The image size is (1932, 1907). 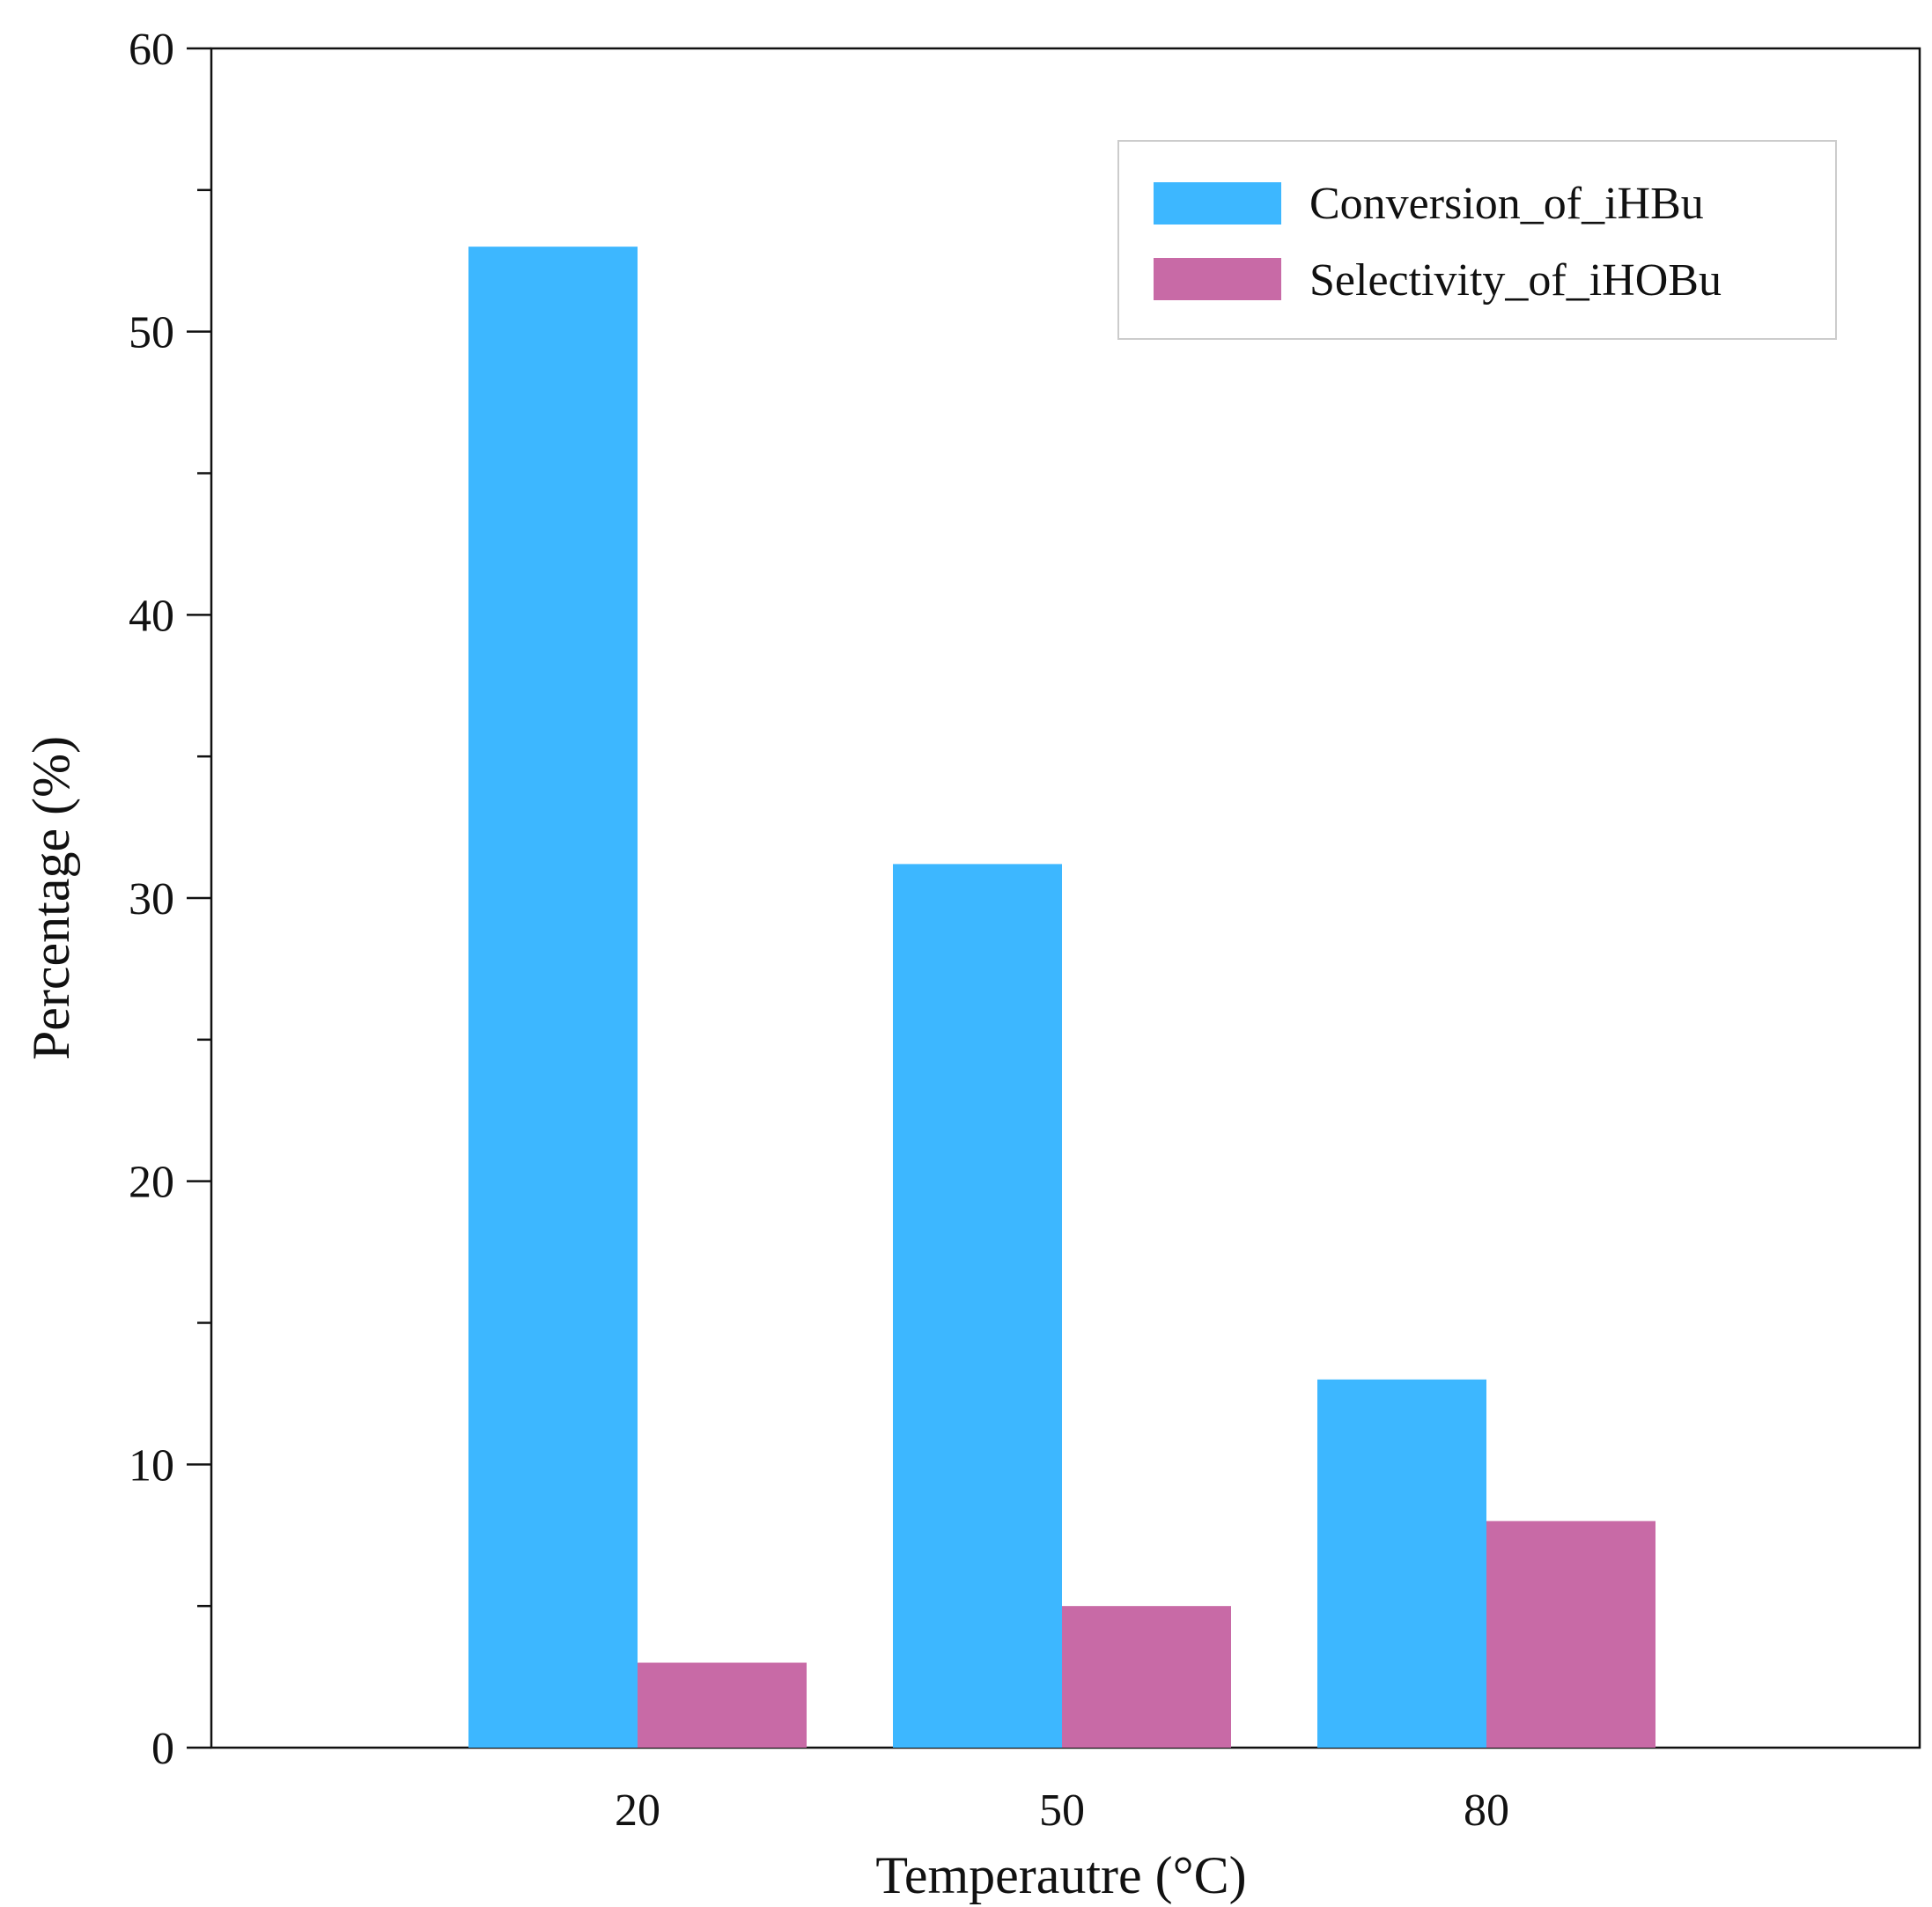 I want to click on legend: Conversion_of_iHBu Selectivity_of_iHOBu, so click(x=1477, y=240).